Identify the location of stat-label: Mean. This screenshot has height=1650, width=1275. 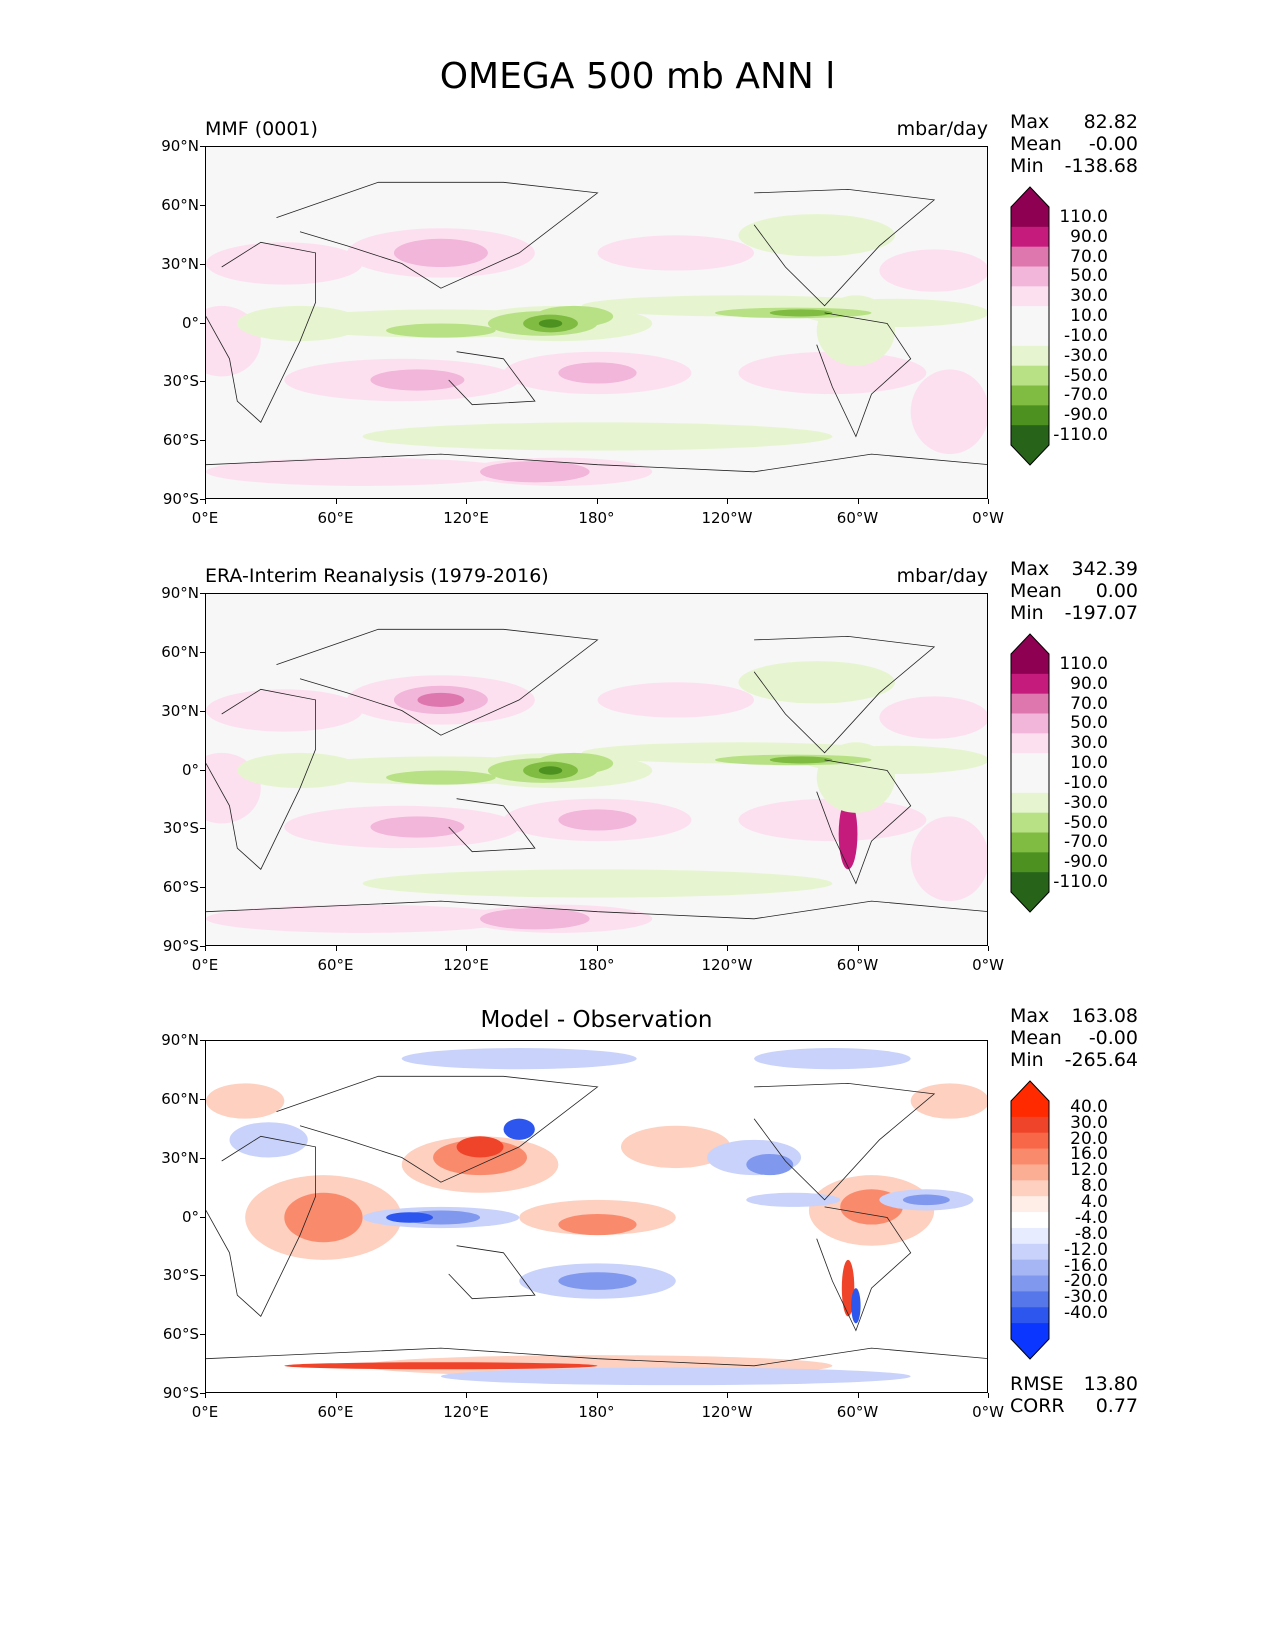
(1036, 144).